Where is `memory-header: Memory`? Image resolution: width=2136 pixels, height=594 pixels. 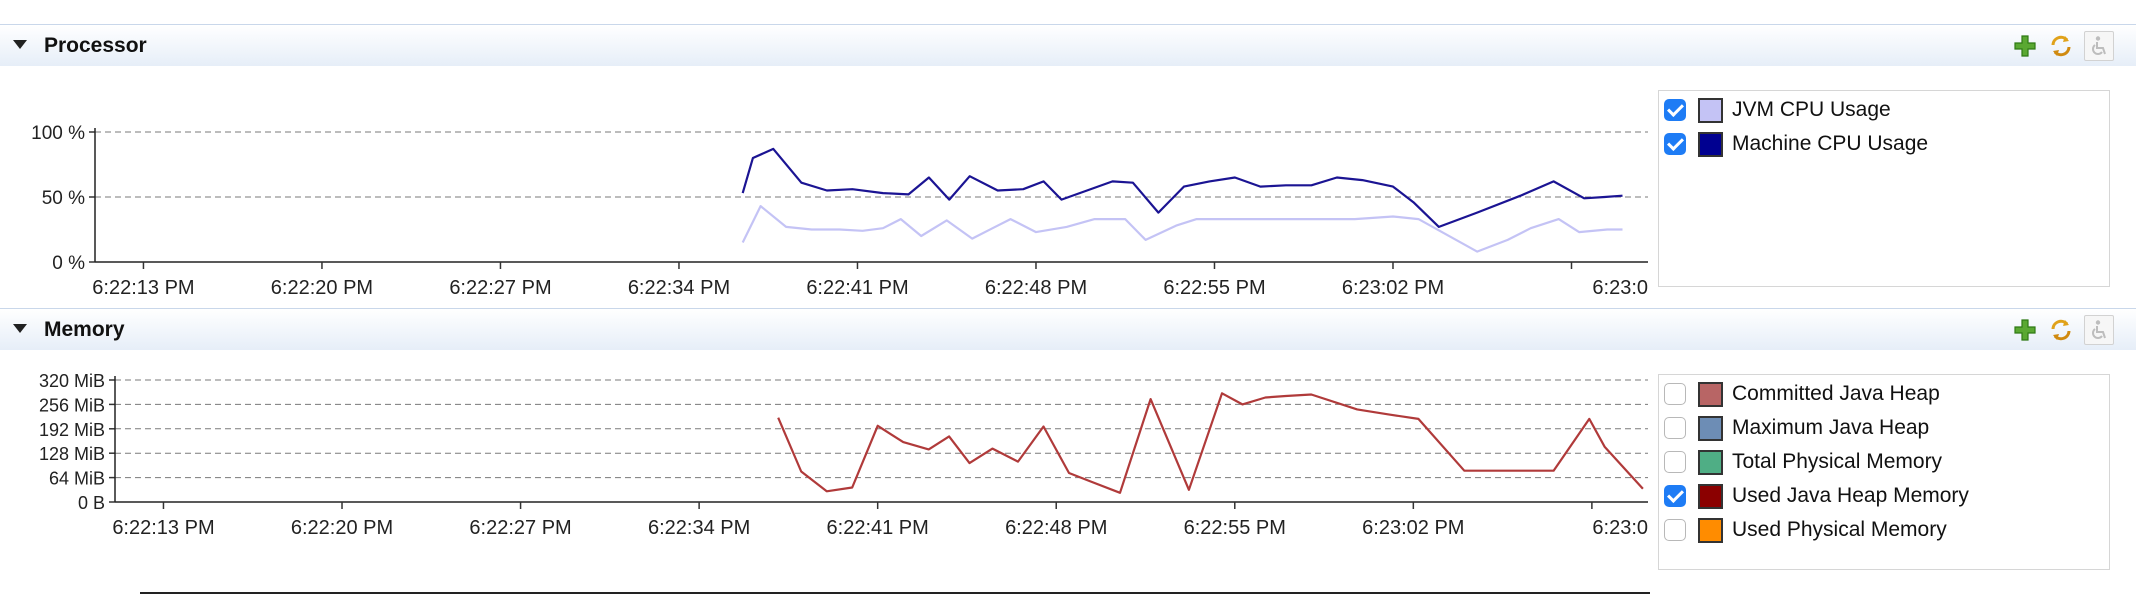 memory-header: Memory is located at coordinates (1068, 329).